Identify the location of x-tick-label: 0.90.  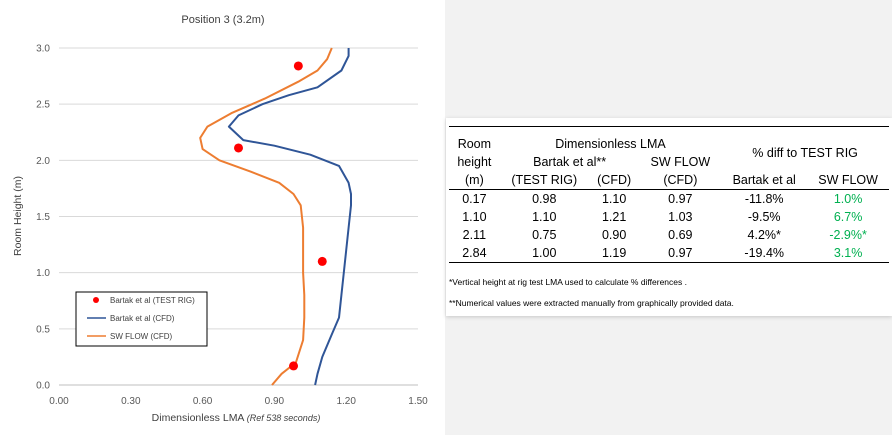
(275, 401).